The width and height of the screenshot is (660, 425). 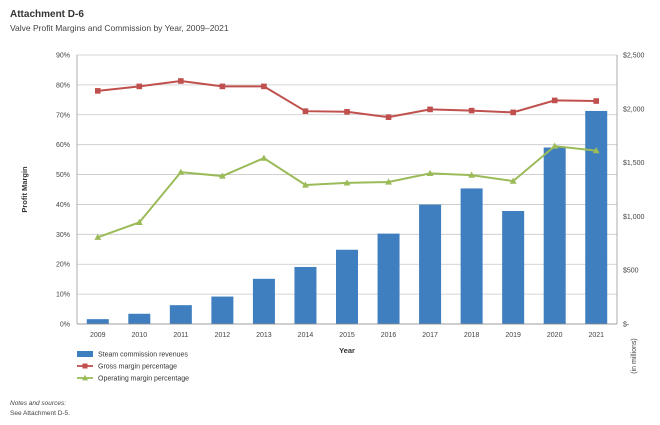 I want to click on x-tick-label: 2017, so click(x=430, y=335).